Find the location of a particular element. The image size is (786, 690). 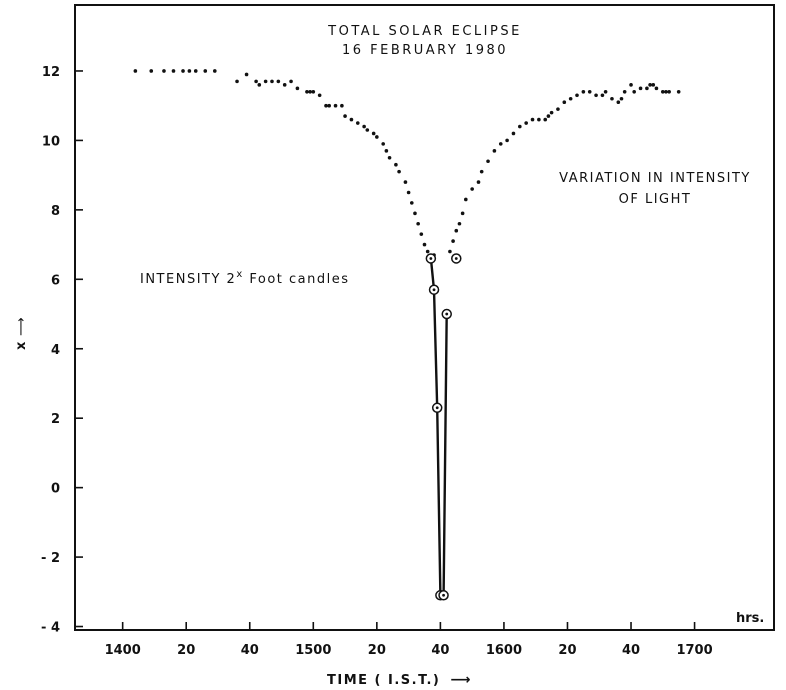

chart-subtitle: 16 FEBRUARY 1980 is located at coordinates (425, 50).